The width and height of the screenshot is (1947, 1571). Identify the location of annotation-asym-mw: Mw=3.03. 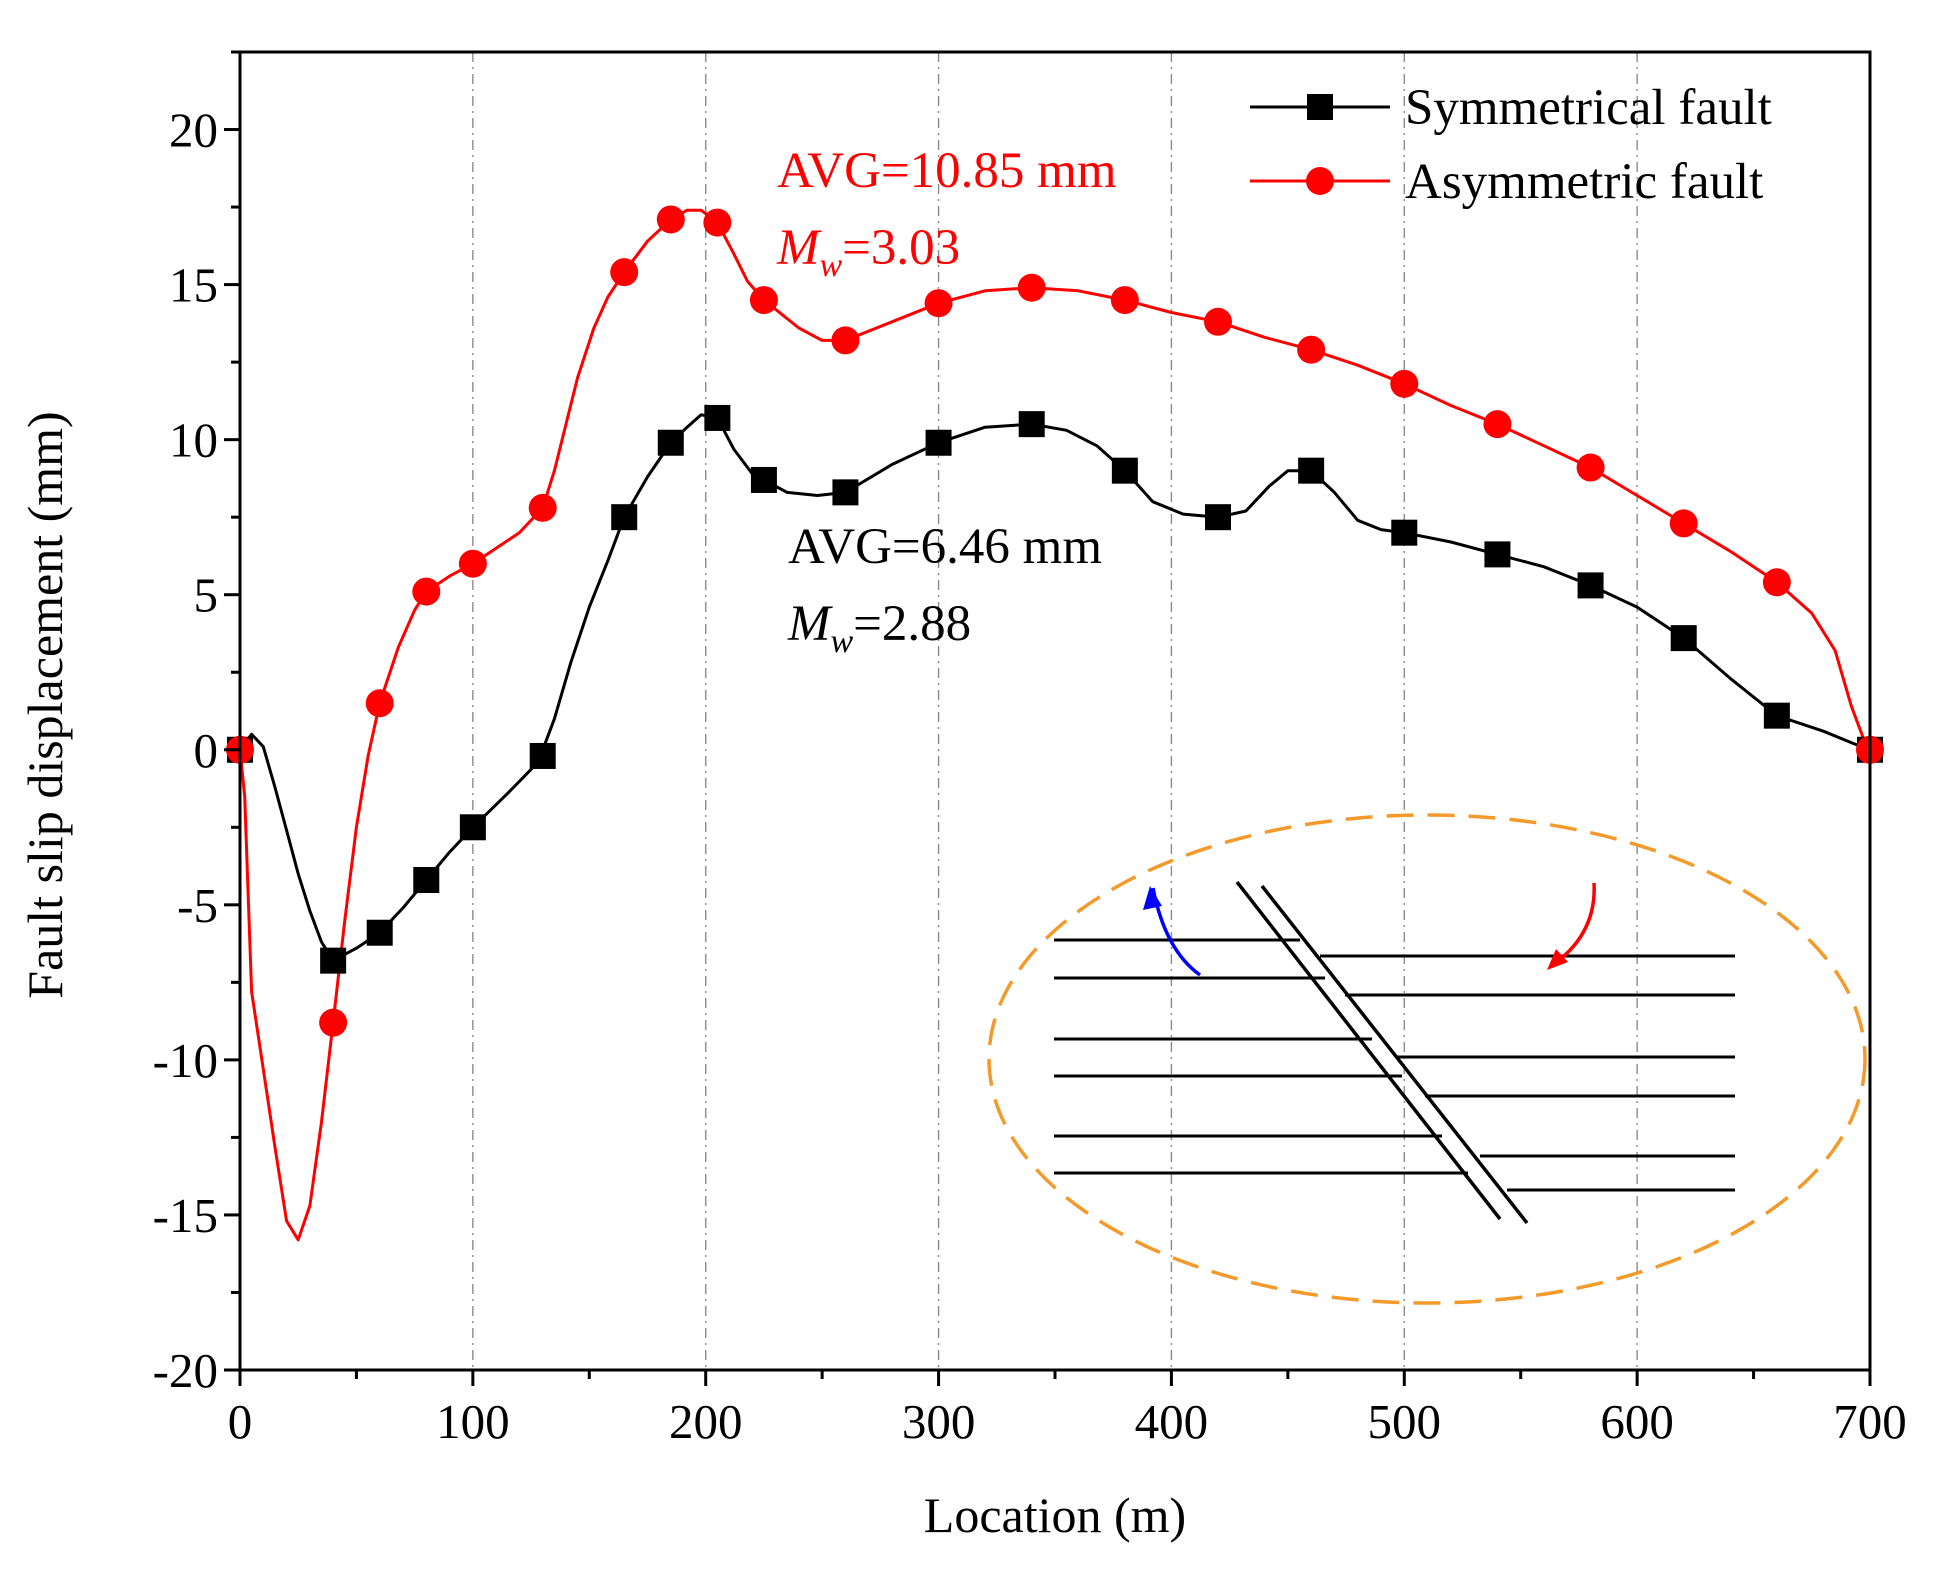
(868, 252).